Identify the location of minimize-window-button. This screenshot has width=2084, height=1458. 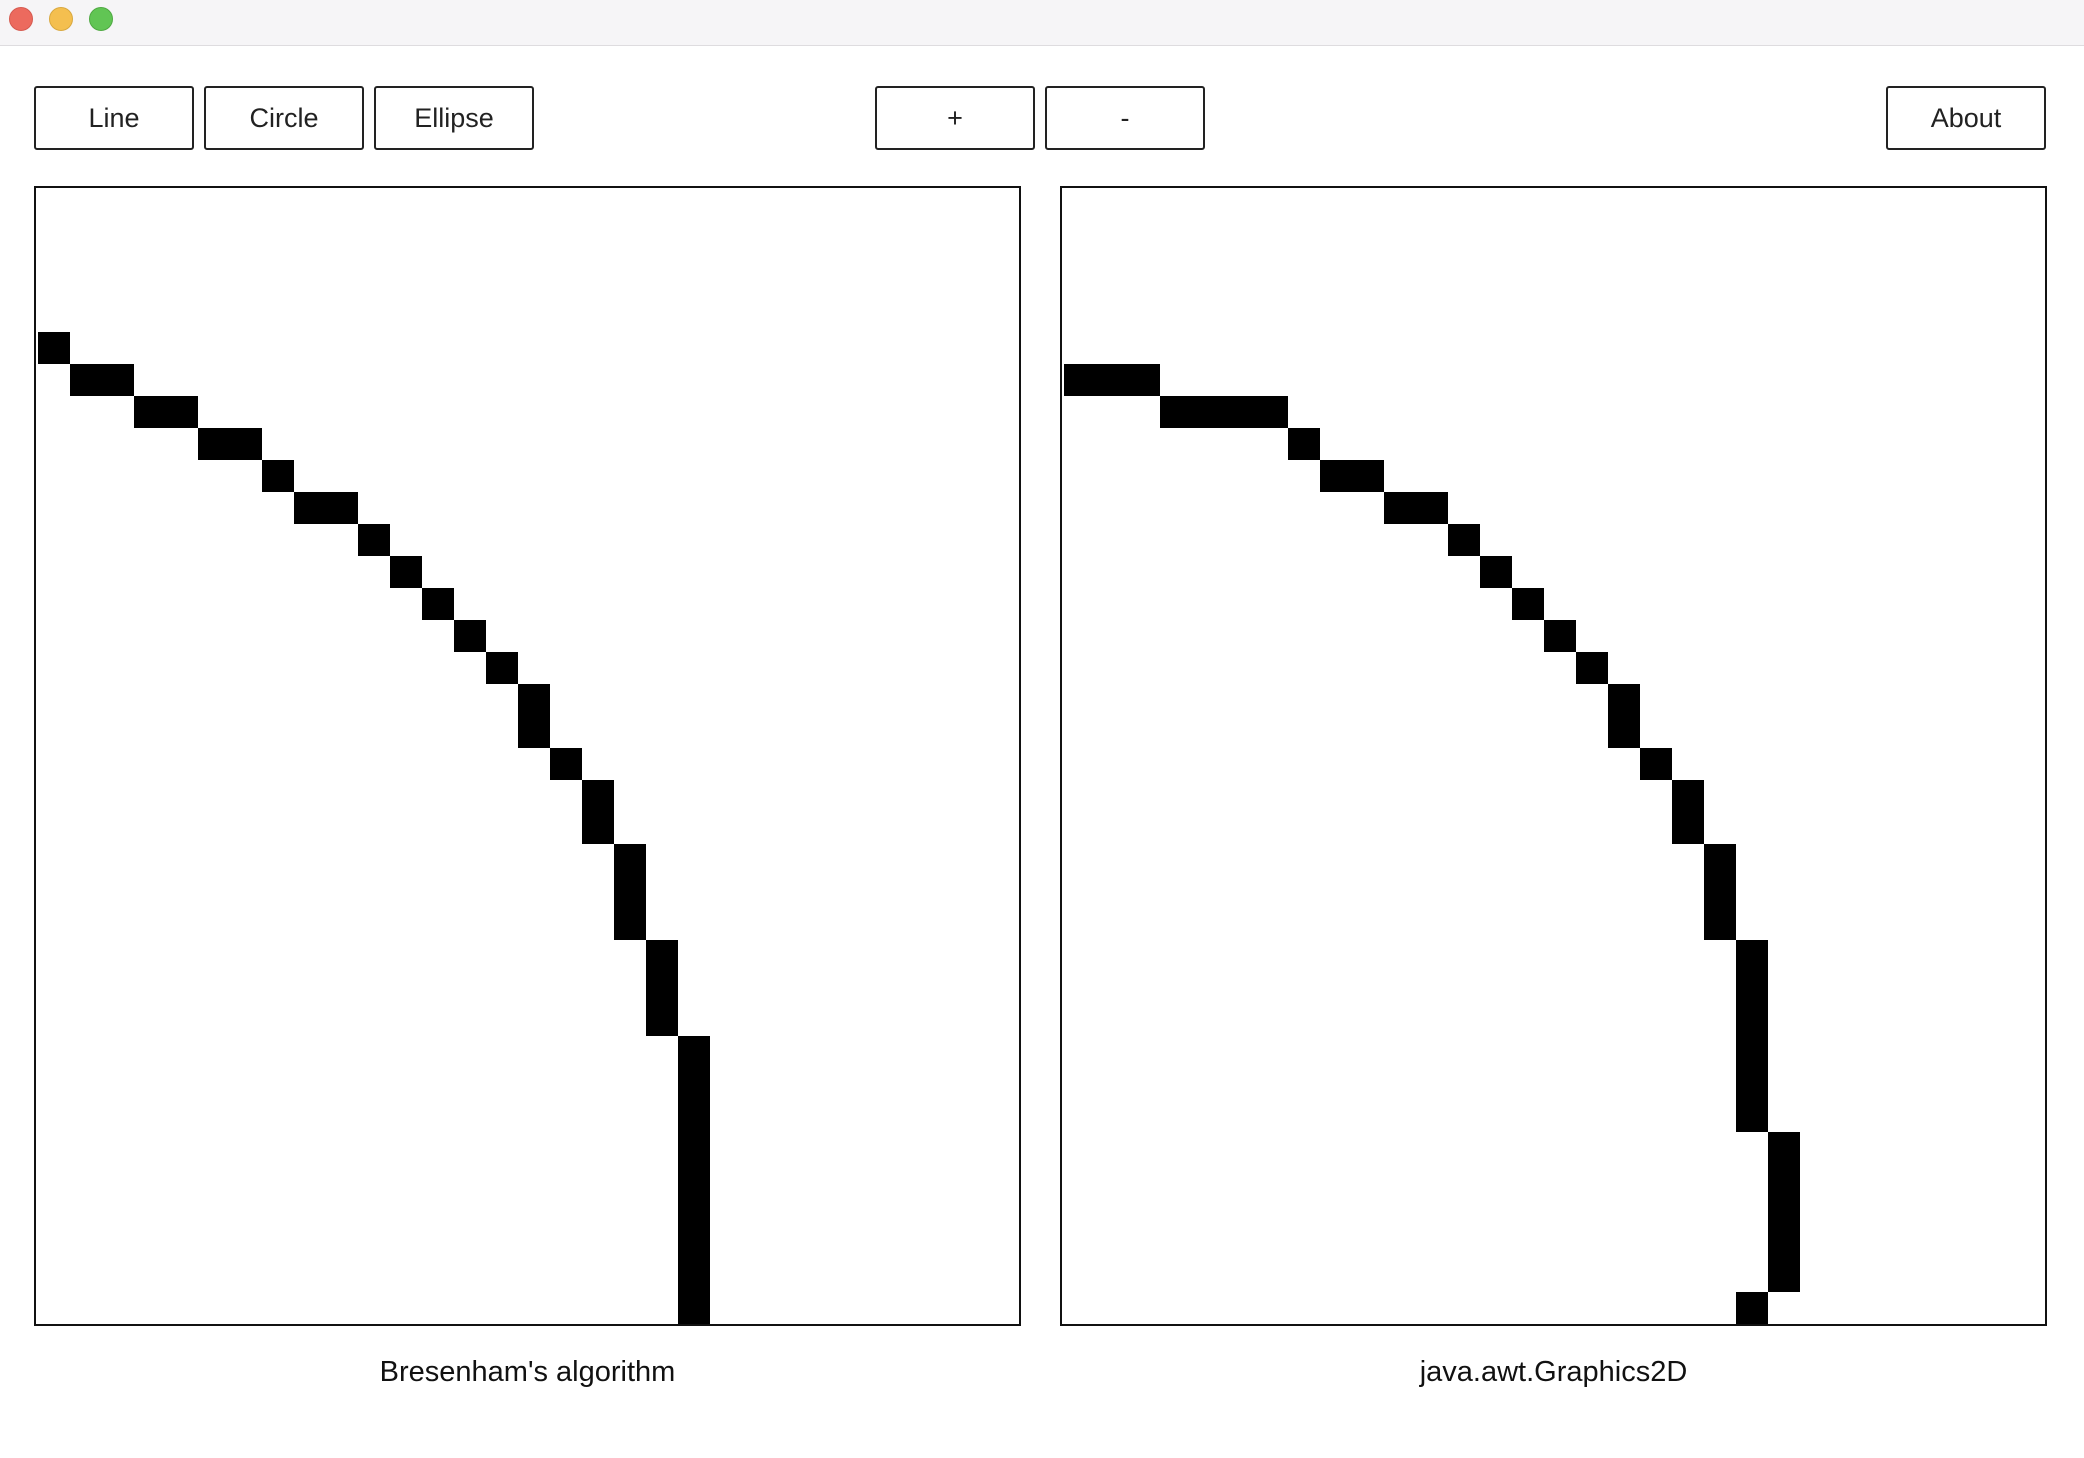
(61, 19).